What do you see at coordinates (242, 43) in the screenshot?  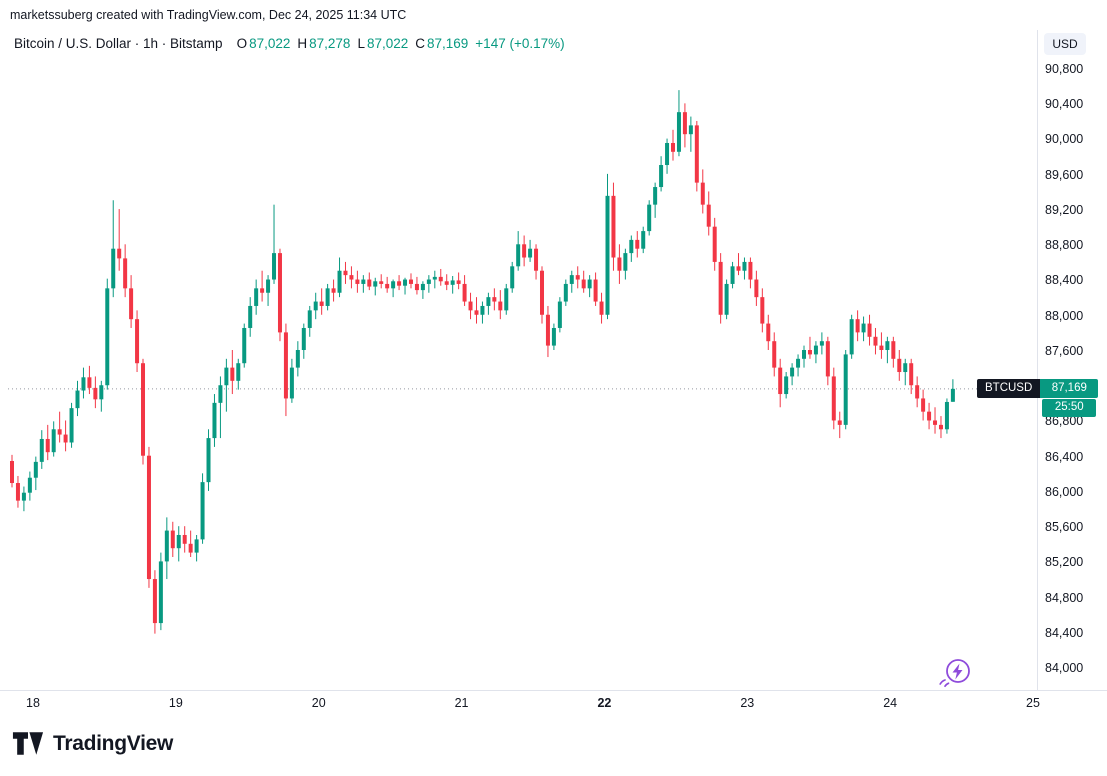 I see `ohlc-open-label: O` at bounding box center [242, 43].